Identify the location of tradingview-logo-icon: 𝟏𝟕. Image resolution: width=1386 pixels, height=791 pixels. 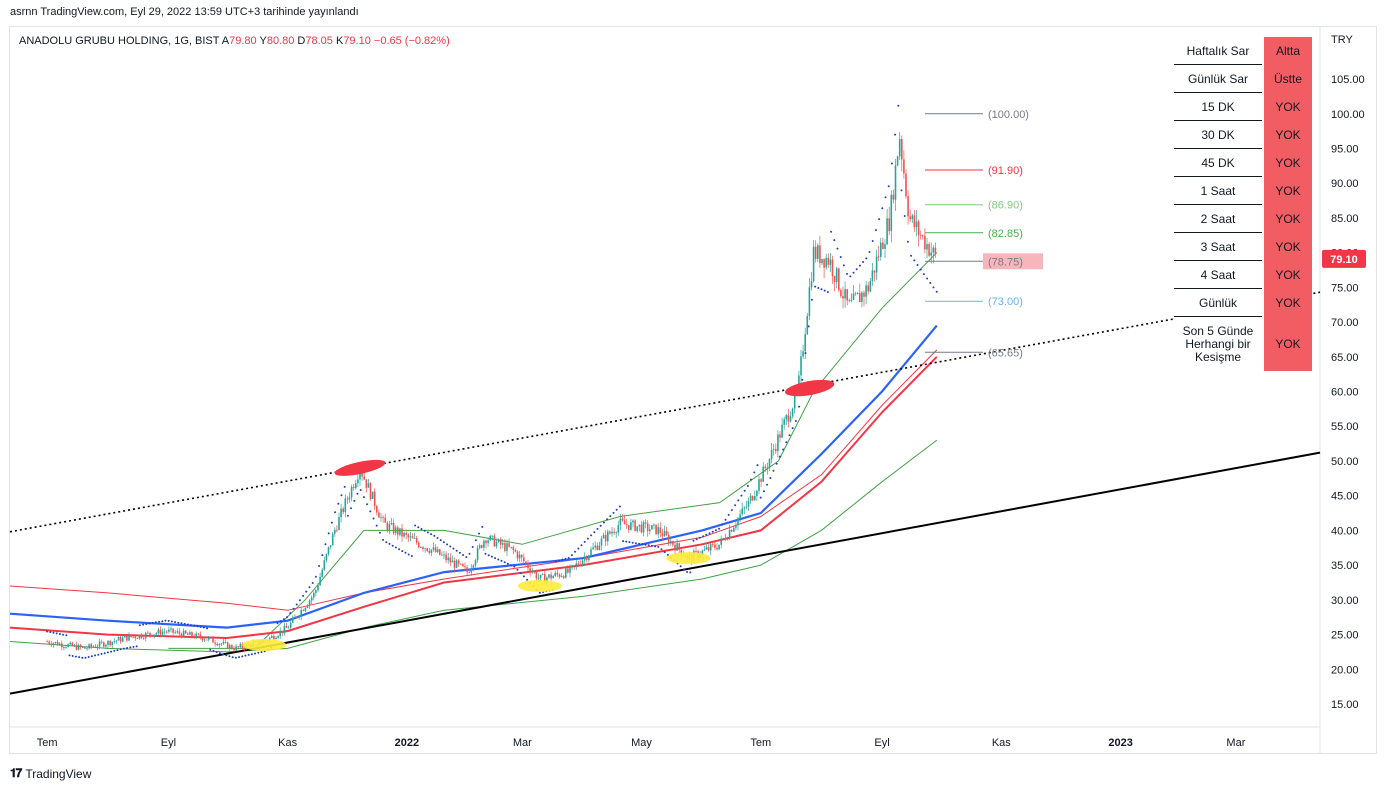
(16, 773).